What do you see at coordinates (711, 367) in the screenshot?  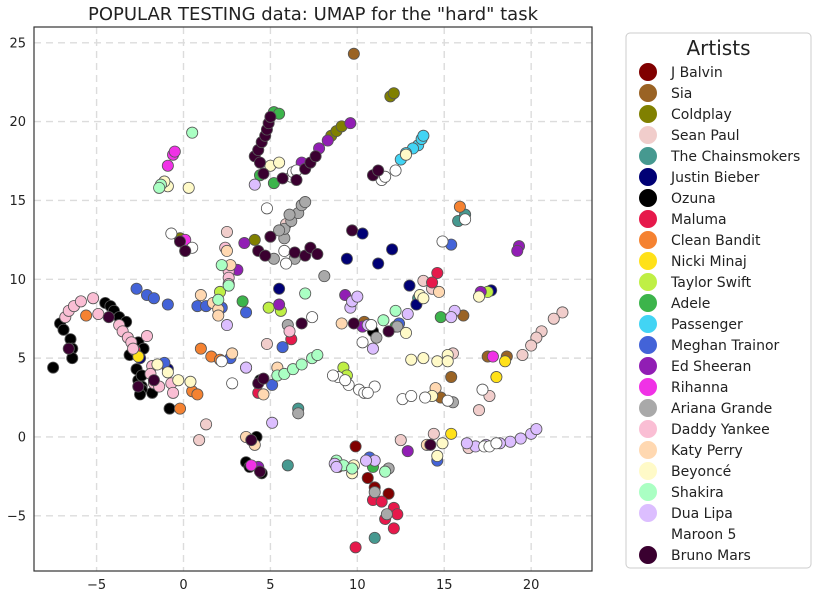 I see `legend-label: Ed Sheeran` at bounding box center [711, 367].